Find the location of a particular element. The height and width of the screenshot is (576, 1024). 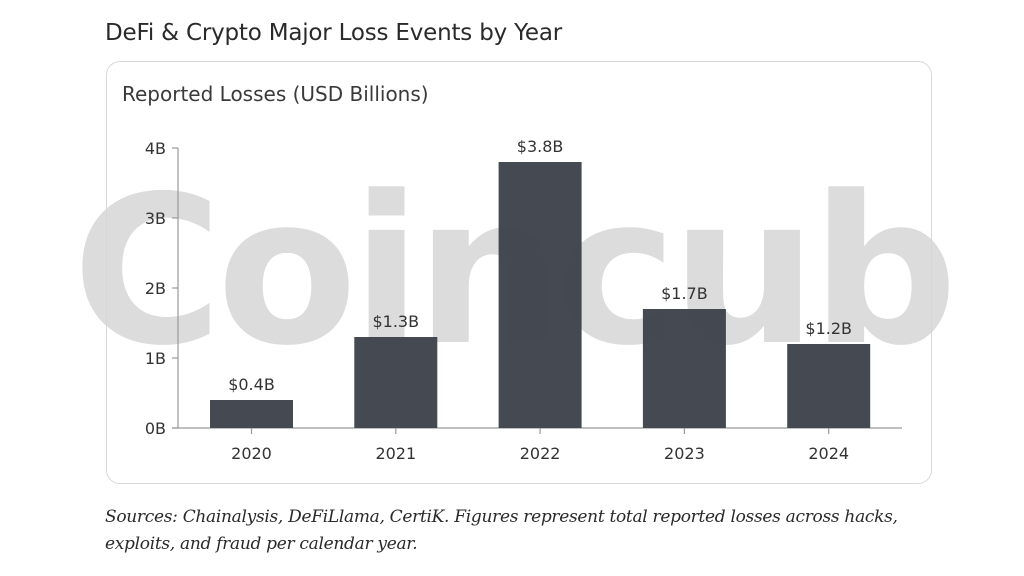

data-label: $1.7B is located at coordinates (684, 293).